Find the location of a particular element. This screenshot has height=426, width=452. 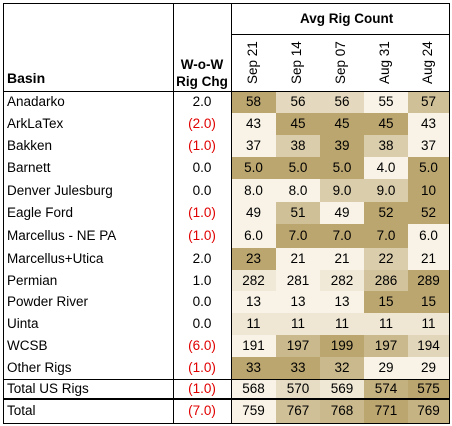

basin-name: Permian is located at coordinates (32, 280).